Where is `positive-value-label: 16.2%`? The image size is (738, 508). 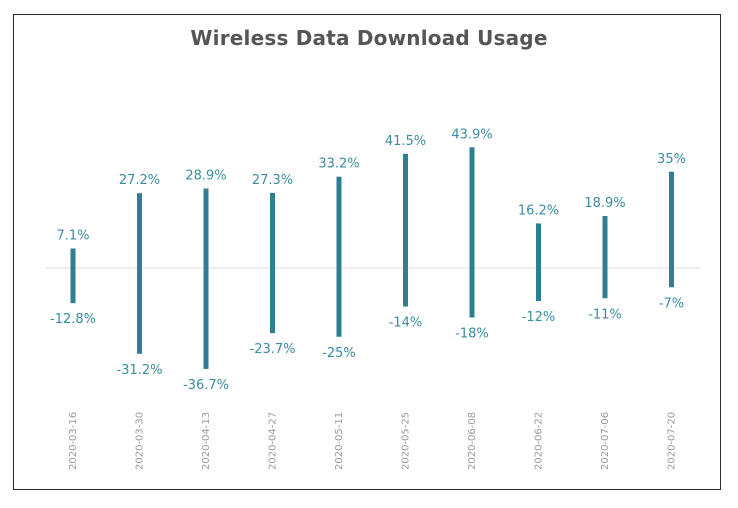 positive-value-label: 16.2% is located at coordinates (538, 210).